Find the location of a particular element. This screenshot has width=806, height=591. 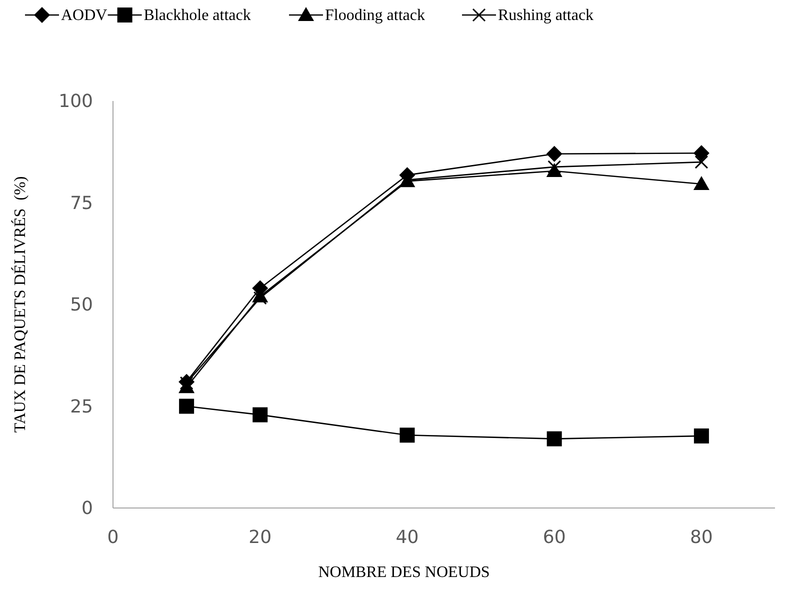

legend-label: AODV is located at coordinates (84, 15).